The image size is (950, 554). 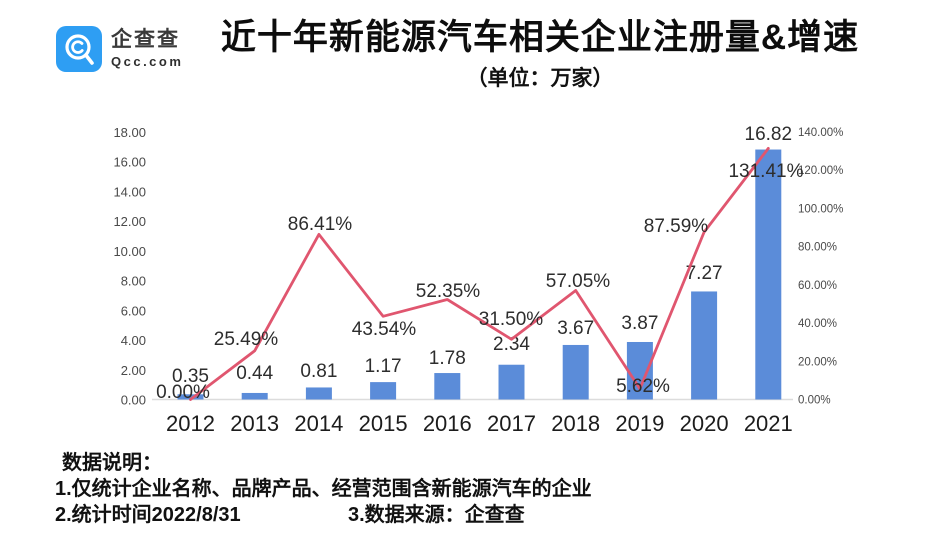 I want to click on footer-note-3: 3.数据来源：企查查, so click(x=436, y=515).